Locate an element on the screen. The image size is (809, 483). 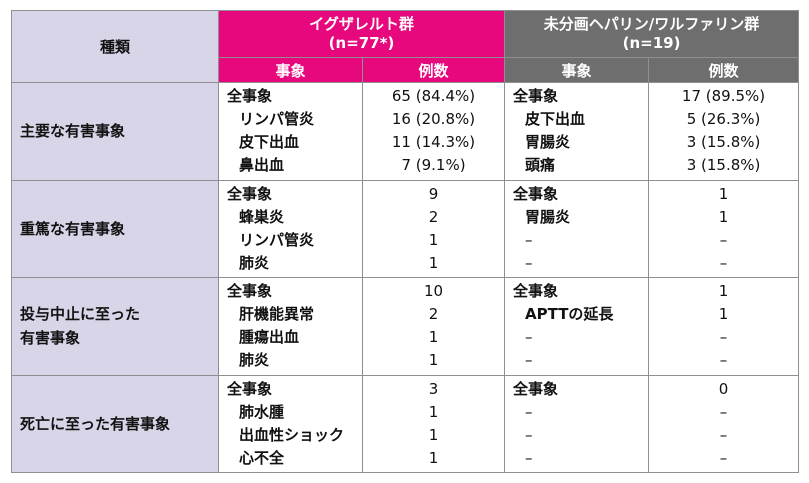
group1-counts: 65 (84.4%) 16 (20.8%) 11 (14.3%) 7 (9.1%) is located at coordinates (433, 131).